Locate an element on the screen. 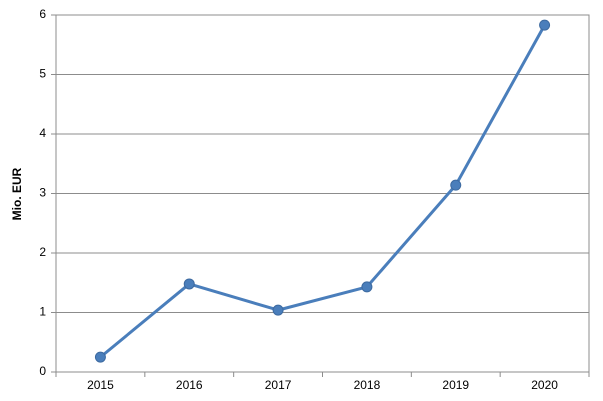  x-tick-label: 2015 is located at coordinates (100, 385).